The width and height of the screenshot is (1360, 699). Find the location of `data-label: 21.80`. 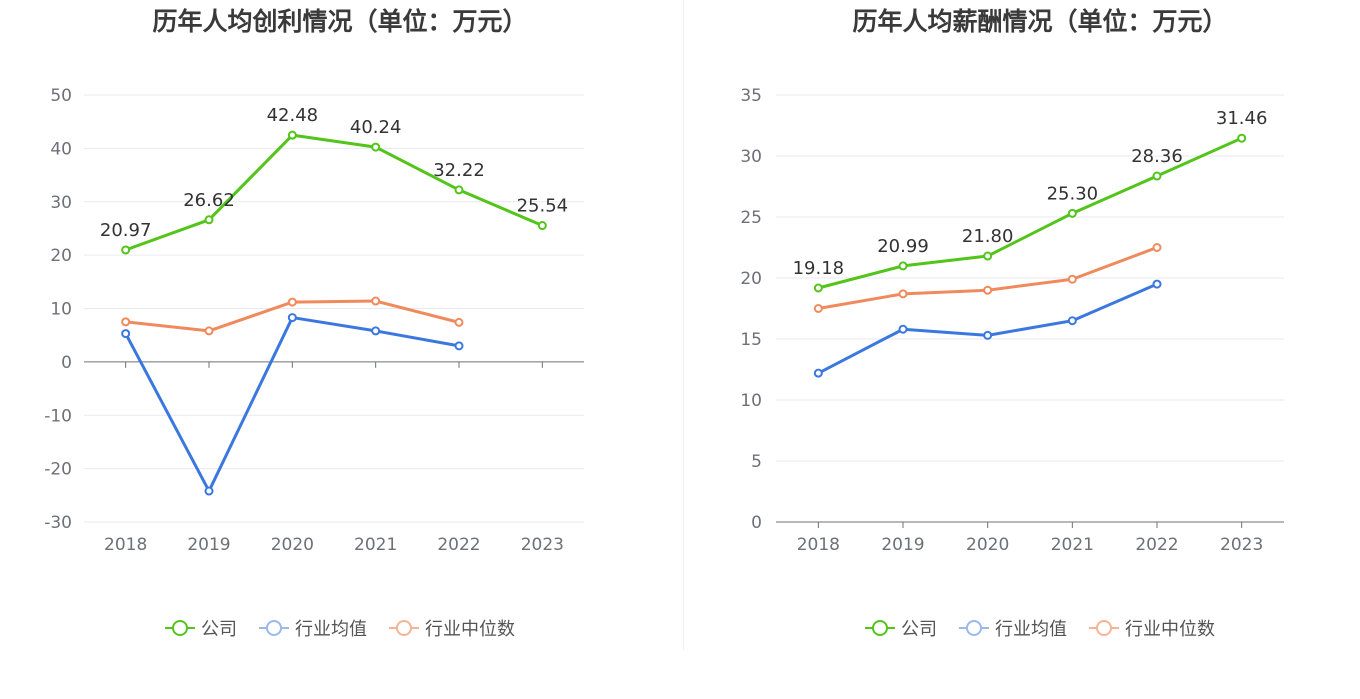

data-label: 21.80 is located at coordinates (988, 236).